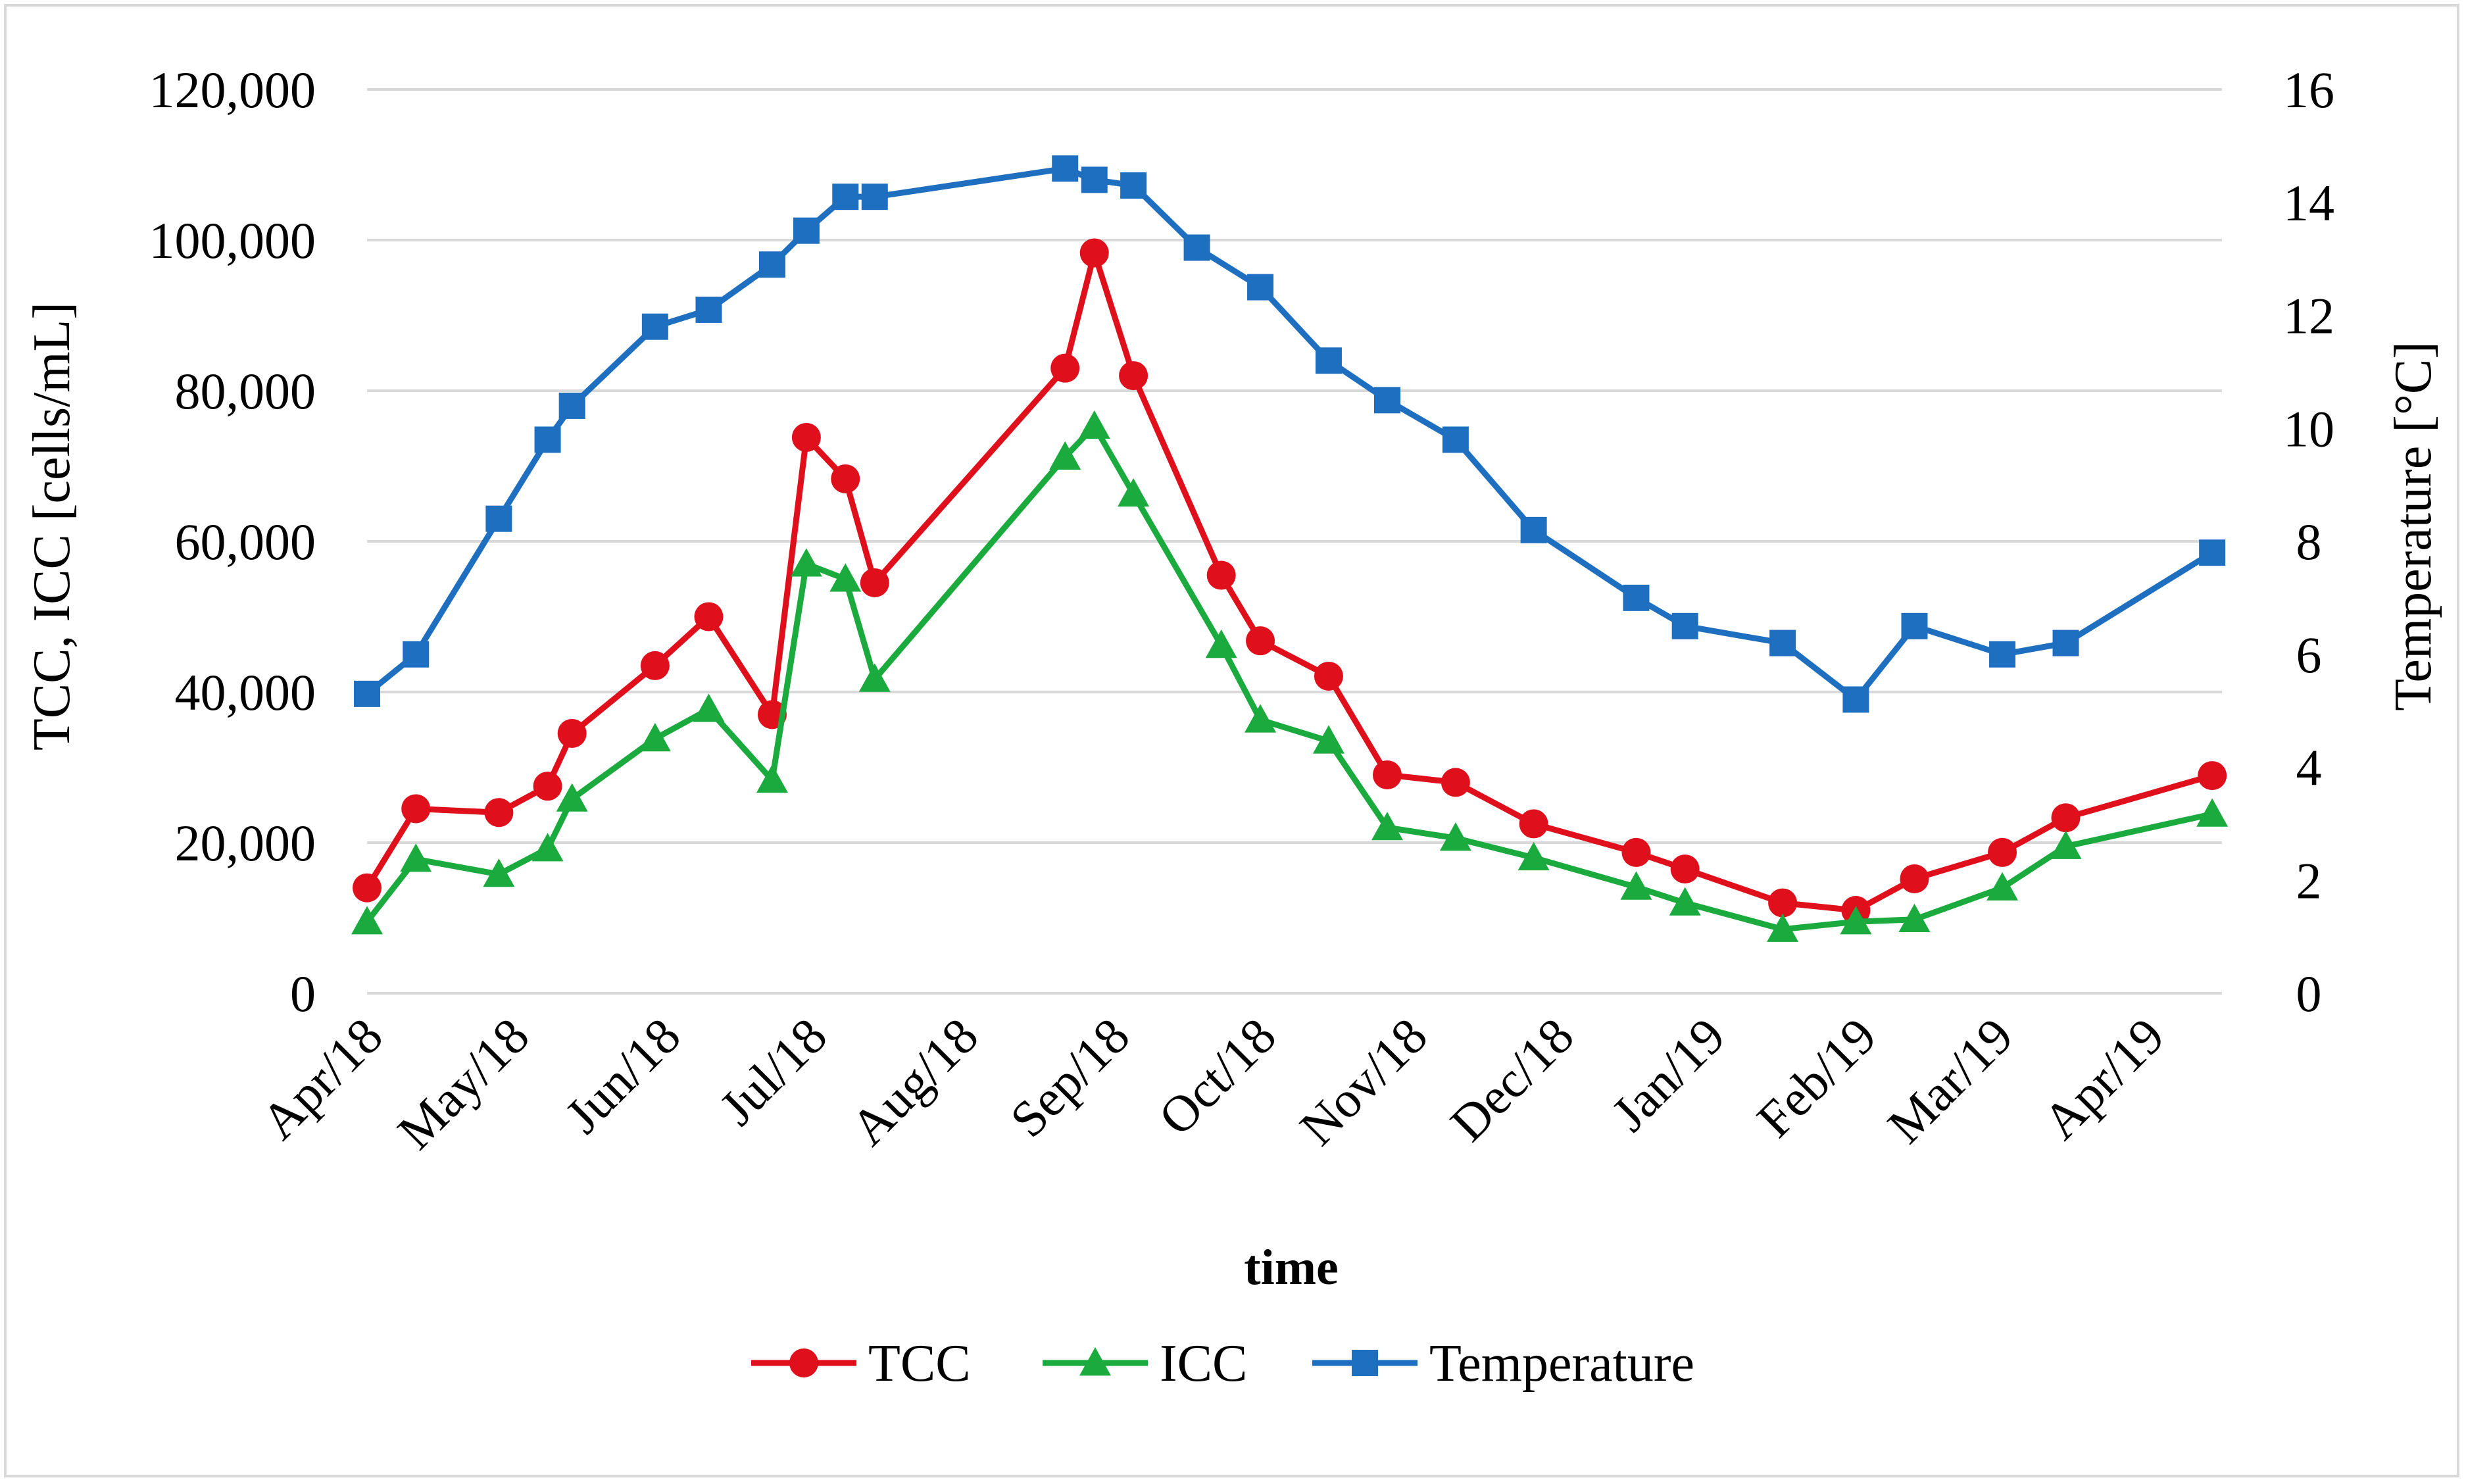 This screenshot has width=2466, height=1484. What do you see at coordinates (2103, 1078) in the screenshot?
I see `x-tick-label: Apr/19` at bounding box center [2103, 1078].